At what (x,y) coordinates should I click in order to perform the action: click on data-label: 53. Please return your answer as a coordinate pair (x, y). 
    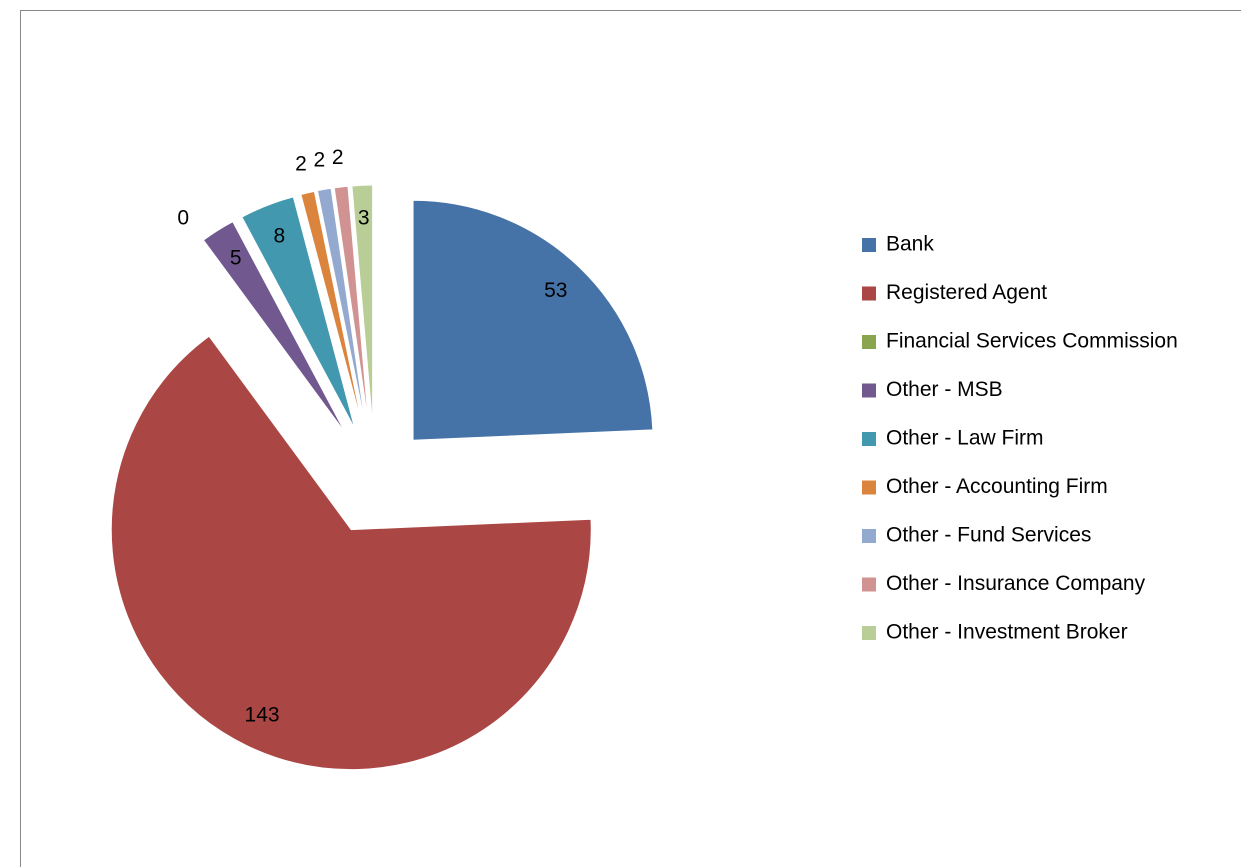
    Looking at the image, I should click on (555, 290).